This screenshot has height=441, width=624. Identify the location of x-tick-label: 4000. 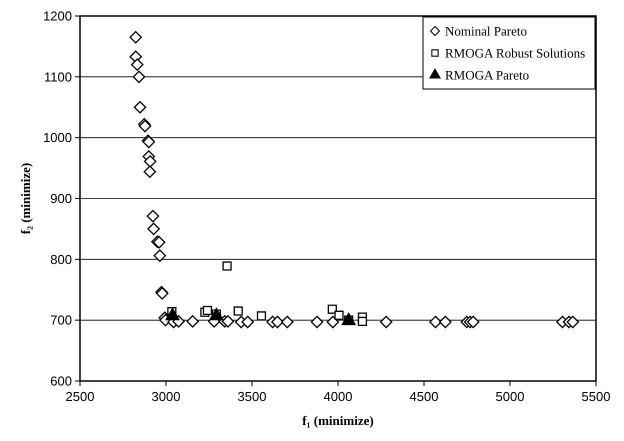
(338, 396).